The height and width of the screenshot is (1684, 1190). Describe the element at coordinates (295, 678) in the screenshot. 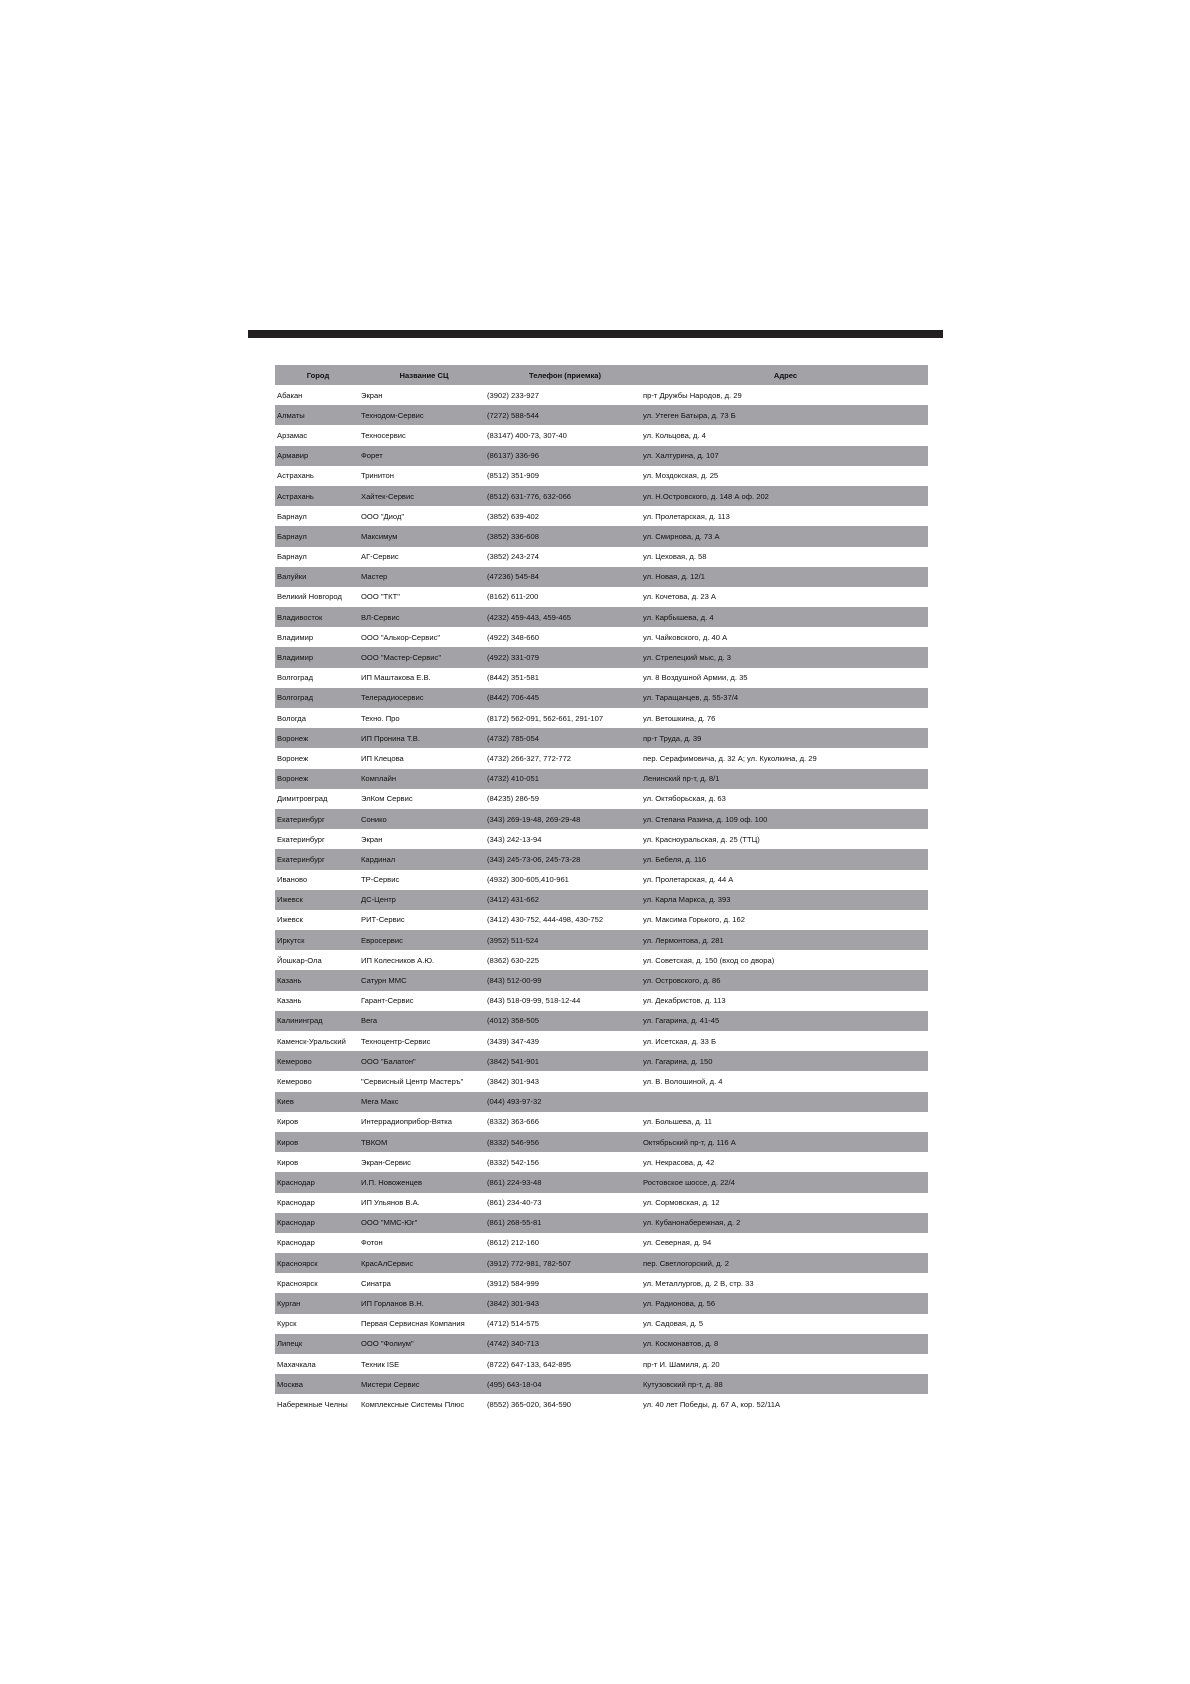

I see `cell-city: Волгоград` at that location.